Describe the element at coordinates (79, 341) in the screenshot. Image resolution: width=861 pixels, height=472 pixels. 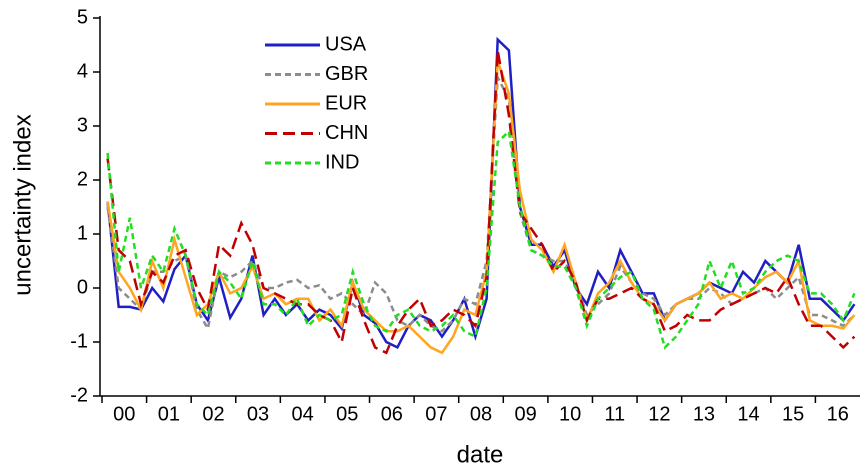
I see `y-tick-label: -1` at that location.